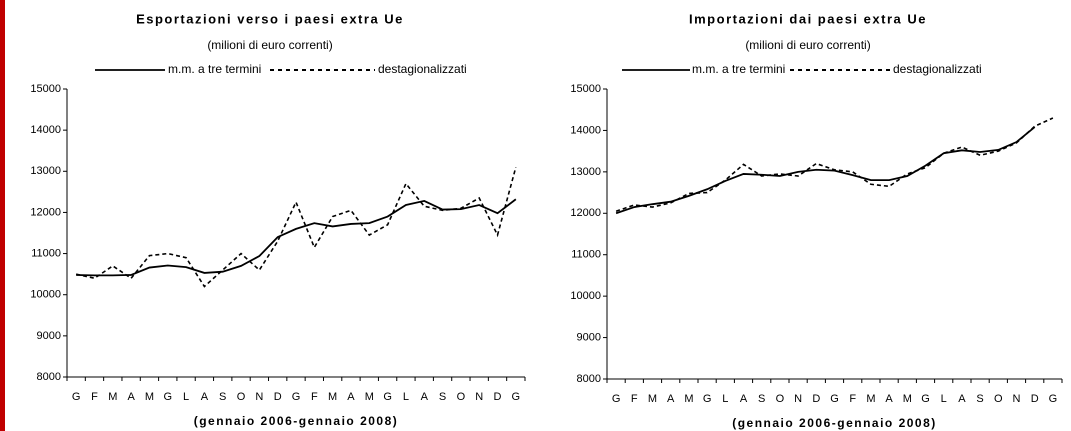 The image size is (1071, 431). I want to click on chart-title: Esportazioni verso i paesi extra Ue, so click(270, 18).